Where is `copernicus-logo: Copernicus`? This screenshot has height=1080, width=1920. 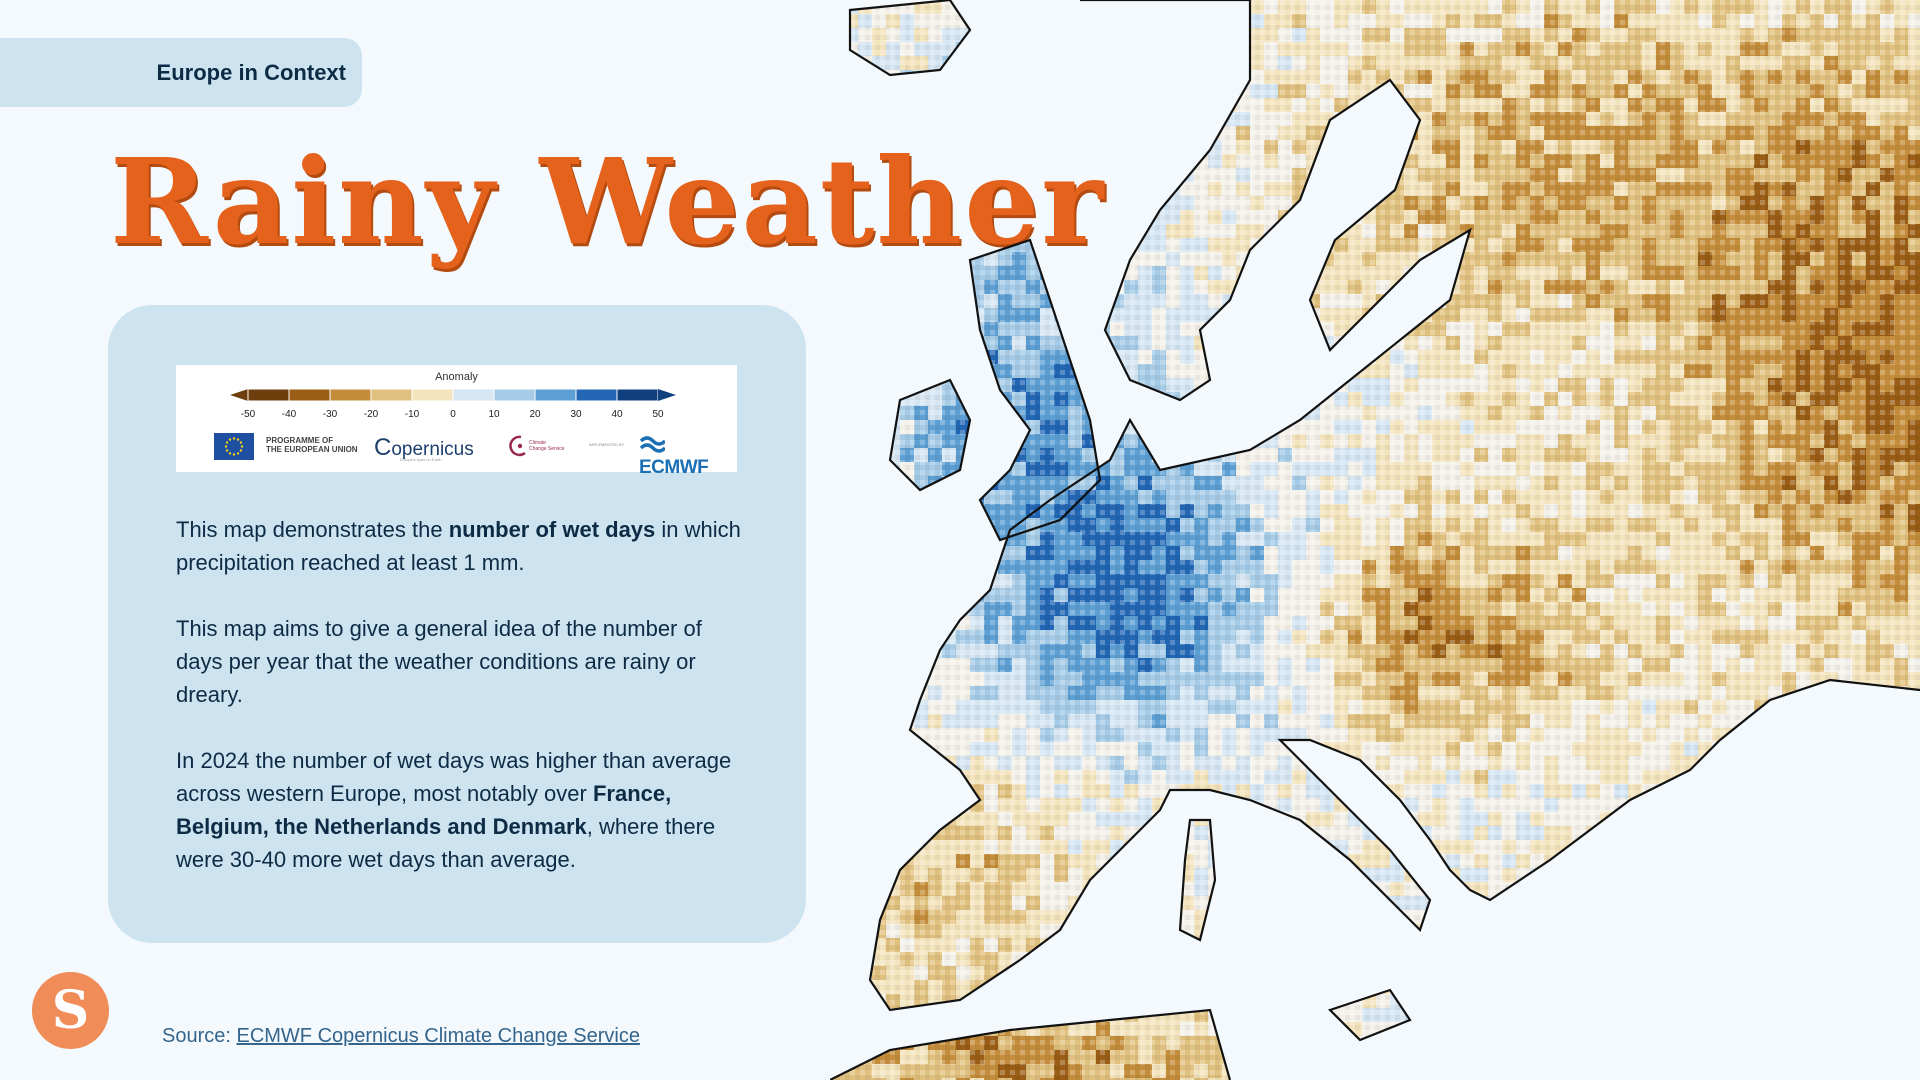 copernicus-logo: Copernicus is located at coordinates (424, 447).